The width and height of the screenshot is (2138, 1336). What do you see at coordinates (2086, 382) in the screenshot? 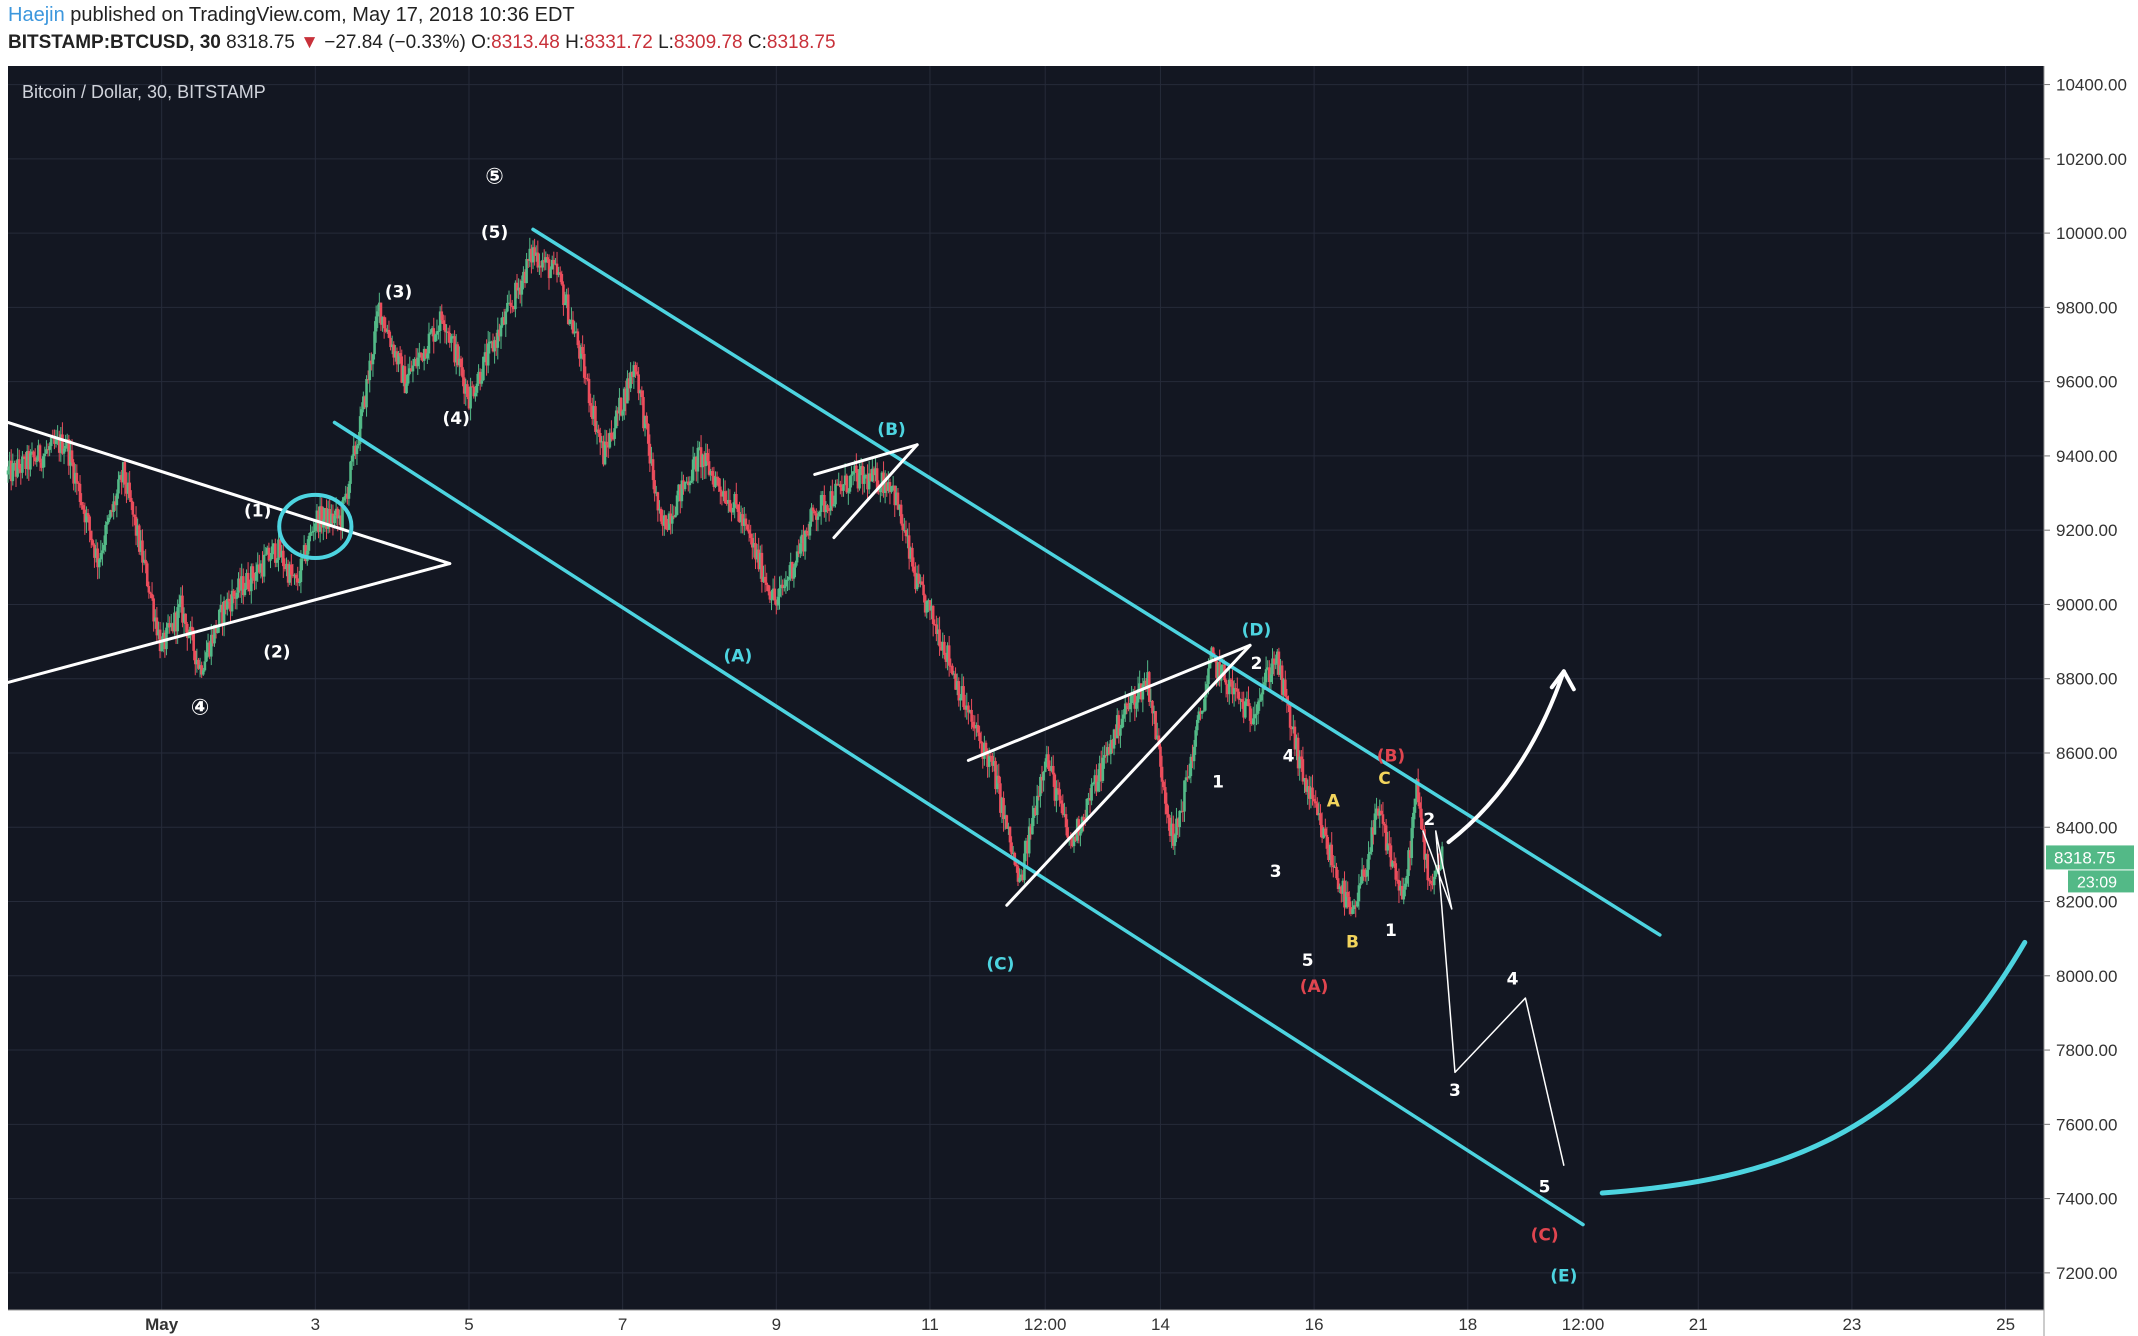
I see `y-tick-label: 9600.00` at bounding box center [2086, 382].